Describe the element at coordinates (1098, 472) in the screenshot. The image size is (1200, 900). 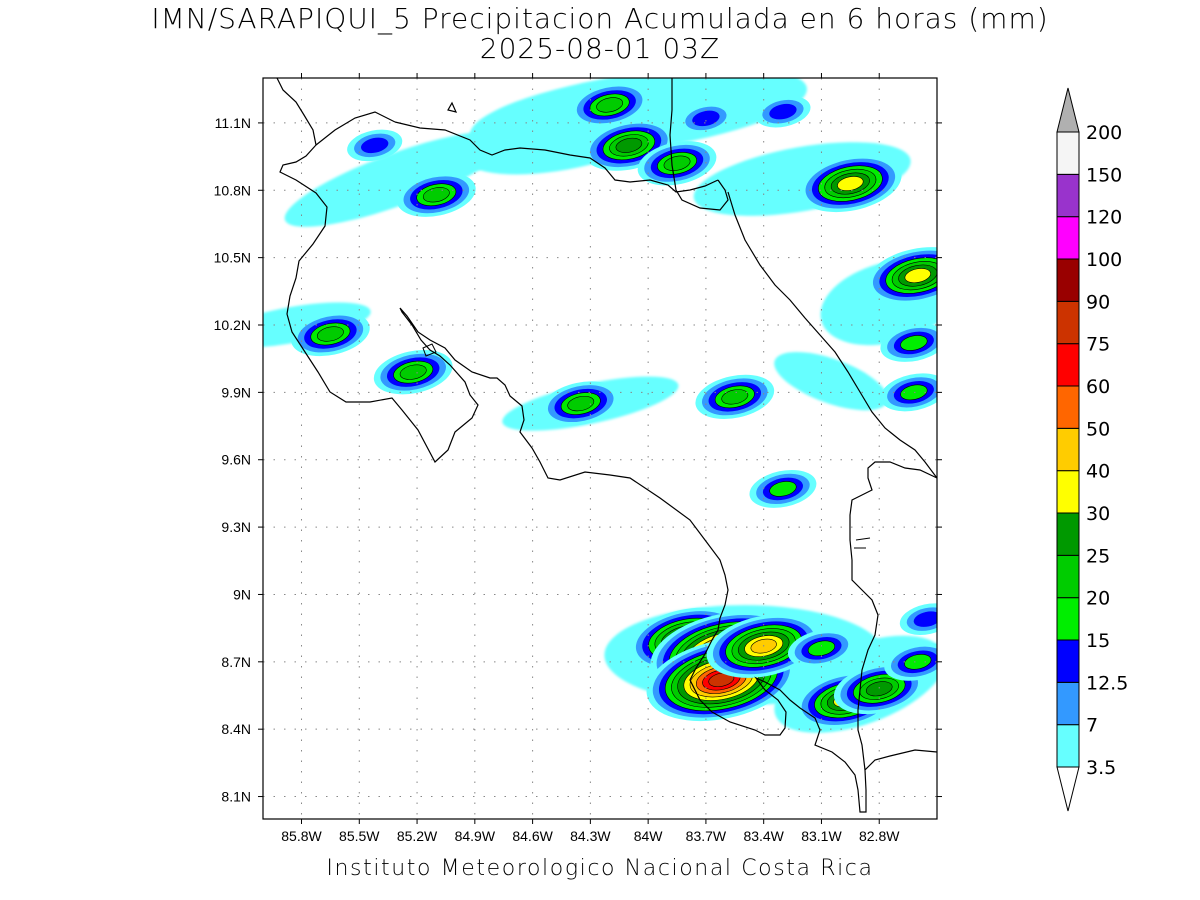
I see `colorbar-label: 40` at that location.